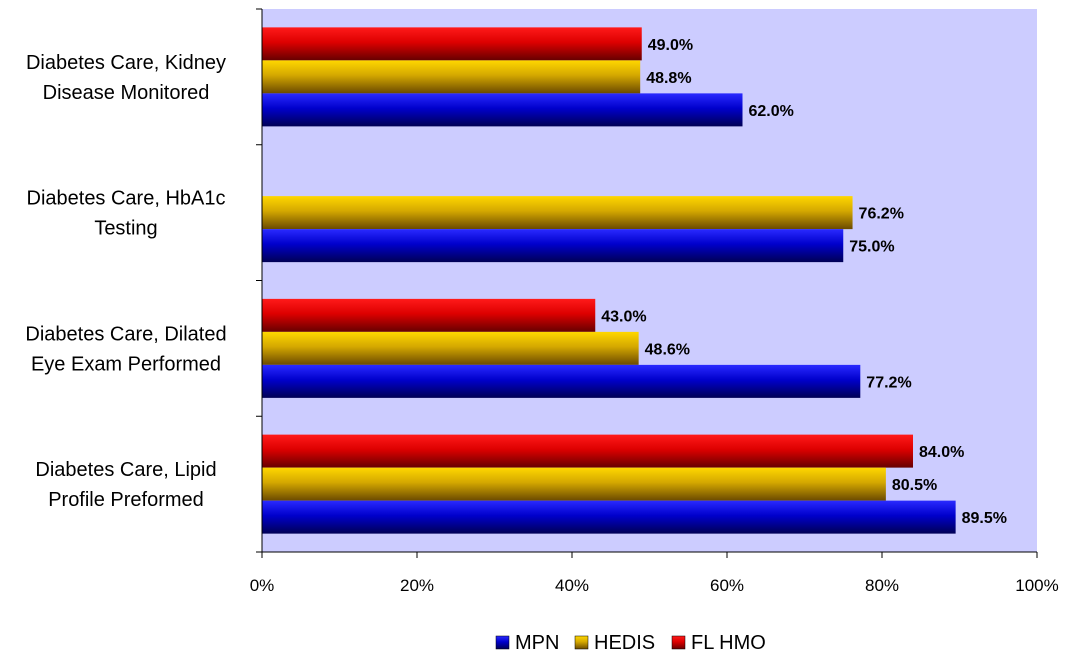  I want to click on legend-swatch-hedis, so click(581, 642).